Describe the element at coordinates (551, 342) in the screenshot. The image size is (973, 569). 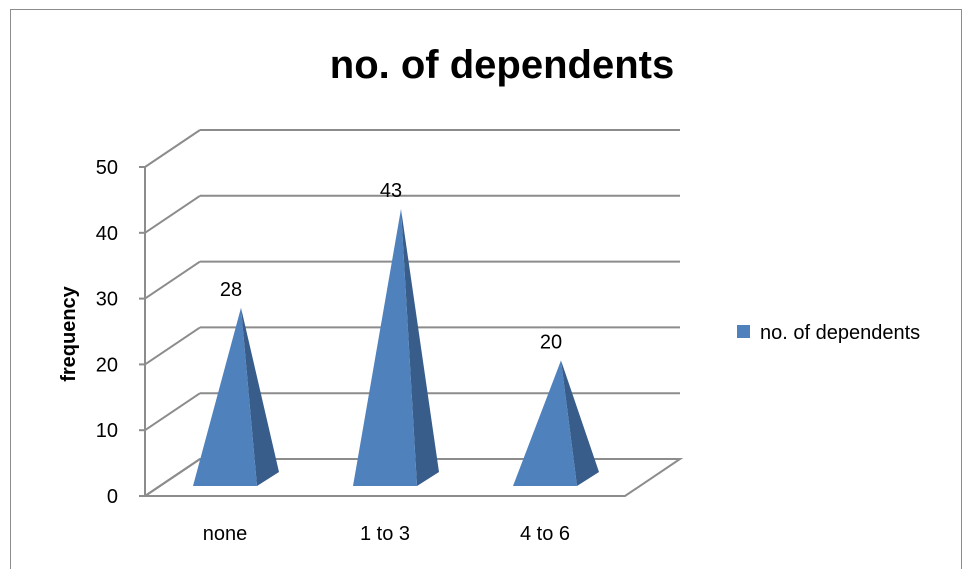
I see `data-label: 20` at that location.